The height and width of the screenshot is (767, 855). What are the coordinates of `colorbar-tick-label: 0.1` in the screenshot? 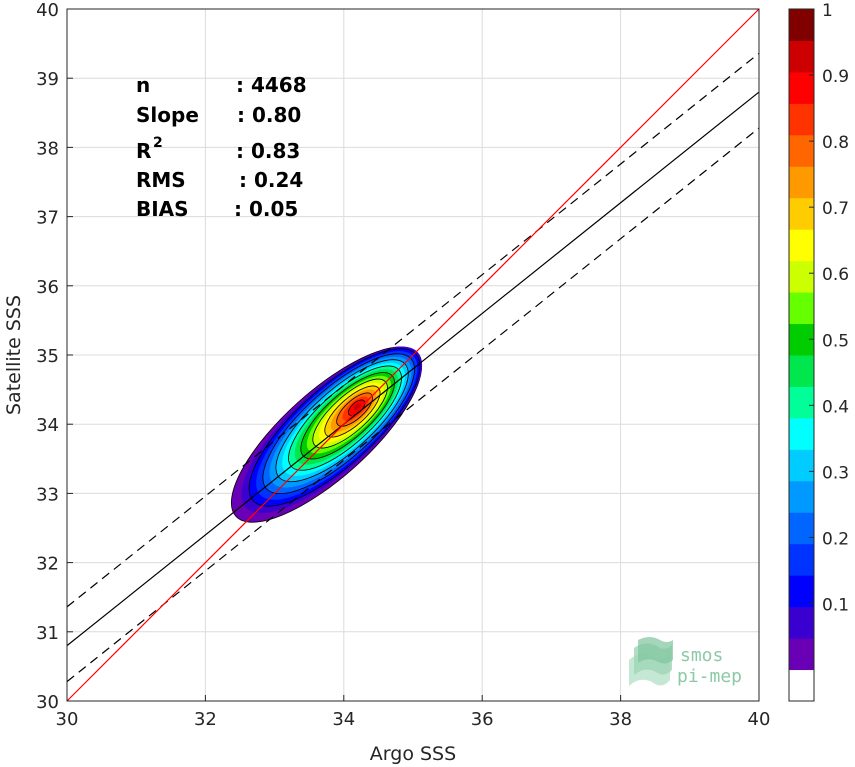 It's located at (835, 605).